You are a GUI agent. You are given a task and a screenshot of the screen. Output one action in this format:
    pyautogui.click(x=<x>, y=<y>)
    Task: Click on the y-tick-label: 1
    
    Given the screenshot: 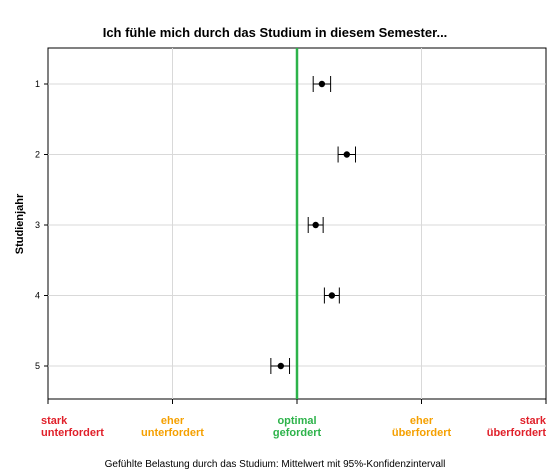 What is the action you would take?
    pyautogui.click(x=37, y=84)
    